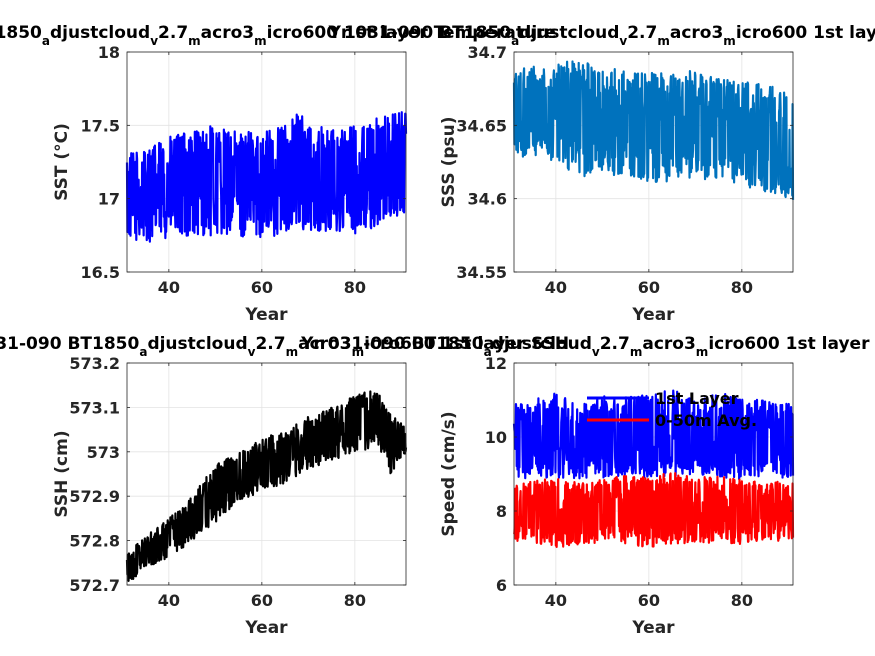 The height and width of the screenshot is (656, 875). What do you see at coordinates (21, 33) in the screenshot?
I see `title-segment: BT1850` at bounding box center [21, 33].